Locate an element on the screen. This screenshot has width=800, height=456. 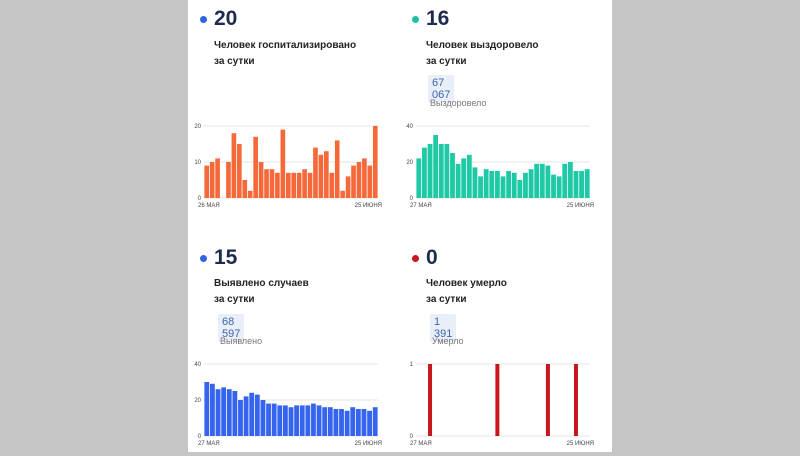
recovered-value: 16 is located at coordinates (438, 18).